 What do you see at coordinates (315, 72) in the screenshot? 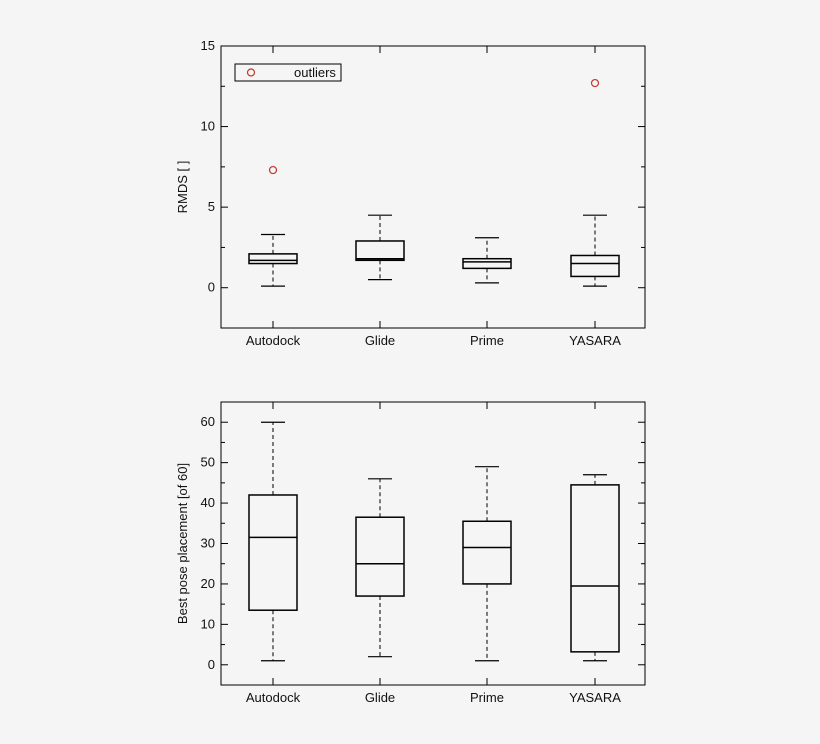
I see `legend-label: outliers` at bounding box center [315, 72].